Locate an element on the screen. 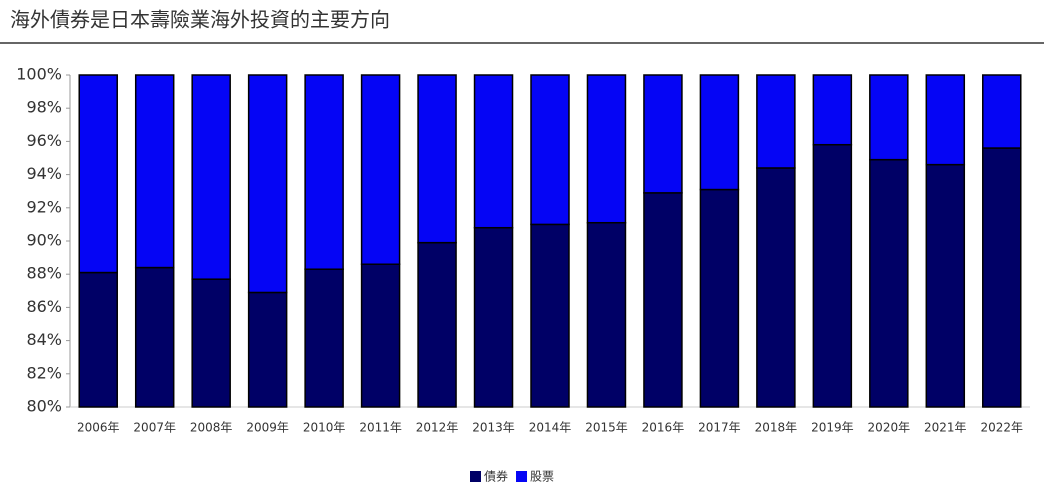  y-tick-label: 80% is located at coordinates (44, 406).